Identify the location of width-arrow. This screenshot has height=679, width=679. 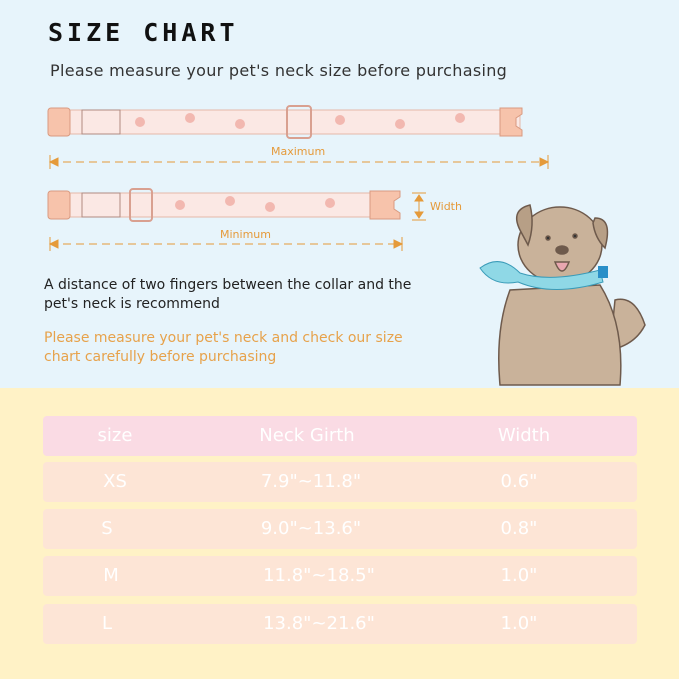
(419, 206).